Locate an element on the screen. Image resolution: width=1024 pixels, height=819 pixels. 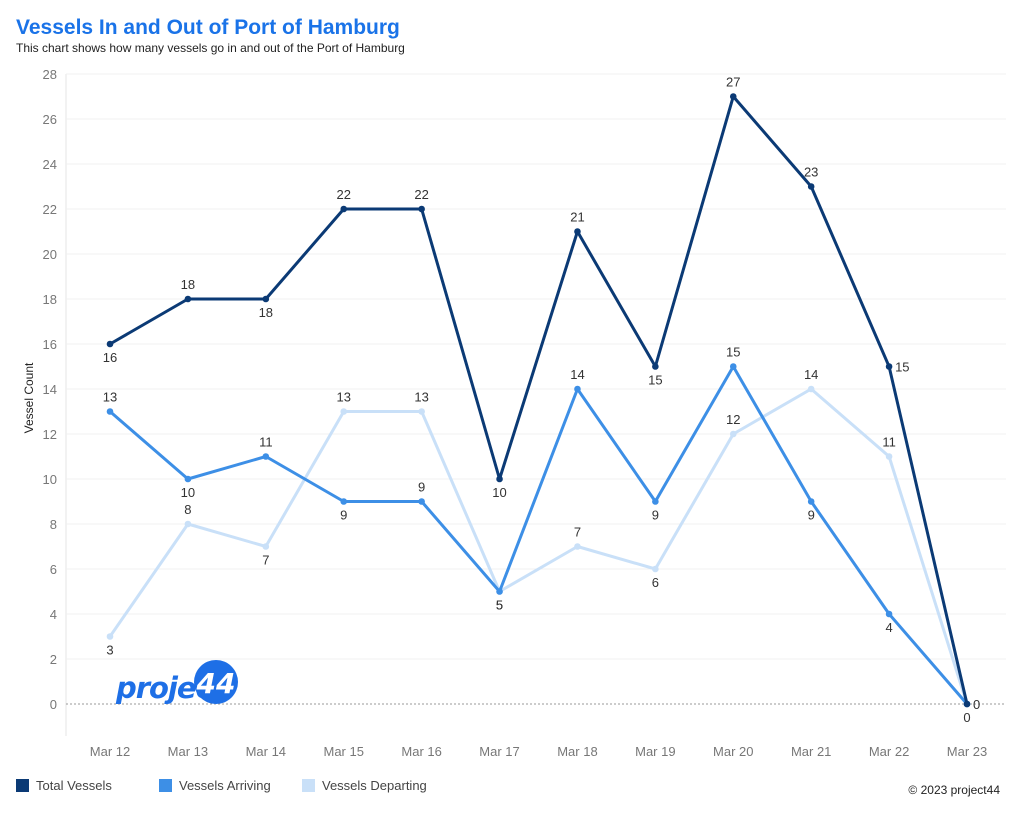
legend-label-arriving: Vessels Arriving is located at coordinates (225, 785).